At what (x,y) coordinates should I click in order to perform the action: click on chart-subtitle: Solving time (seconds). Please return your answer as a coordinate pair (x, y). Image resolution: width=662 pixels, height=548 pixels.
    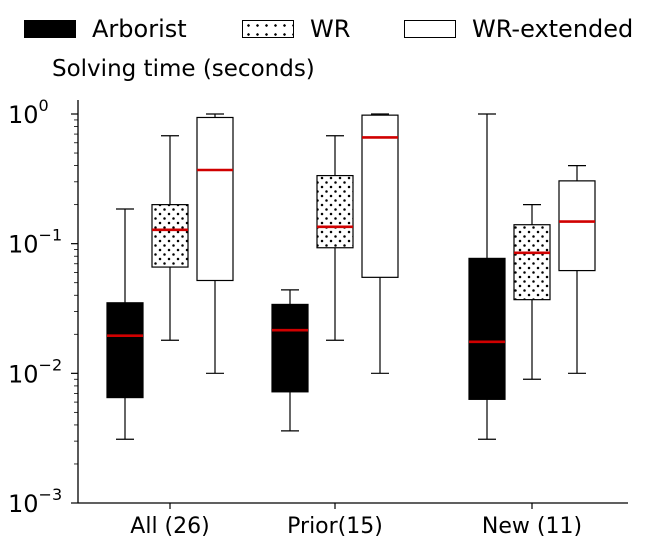
    Looking at the image, I should click on (183, 69).